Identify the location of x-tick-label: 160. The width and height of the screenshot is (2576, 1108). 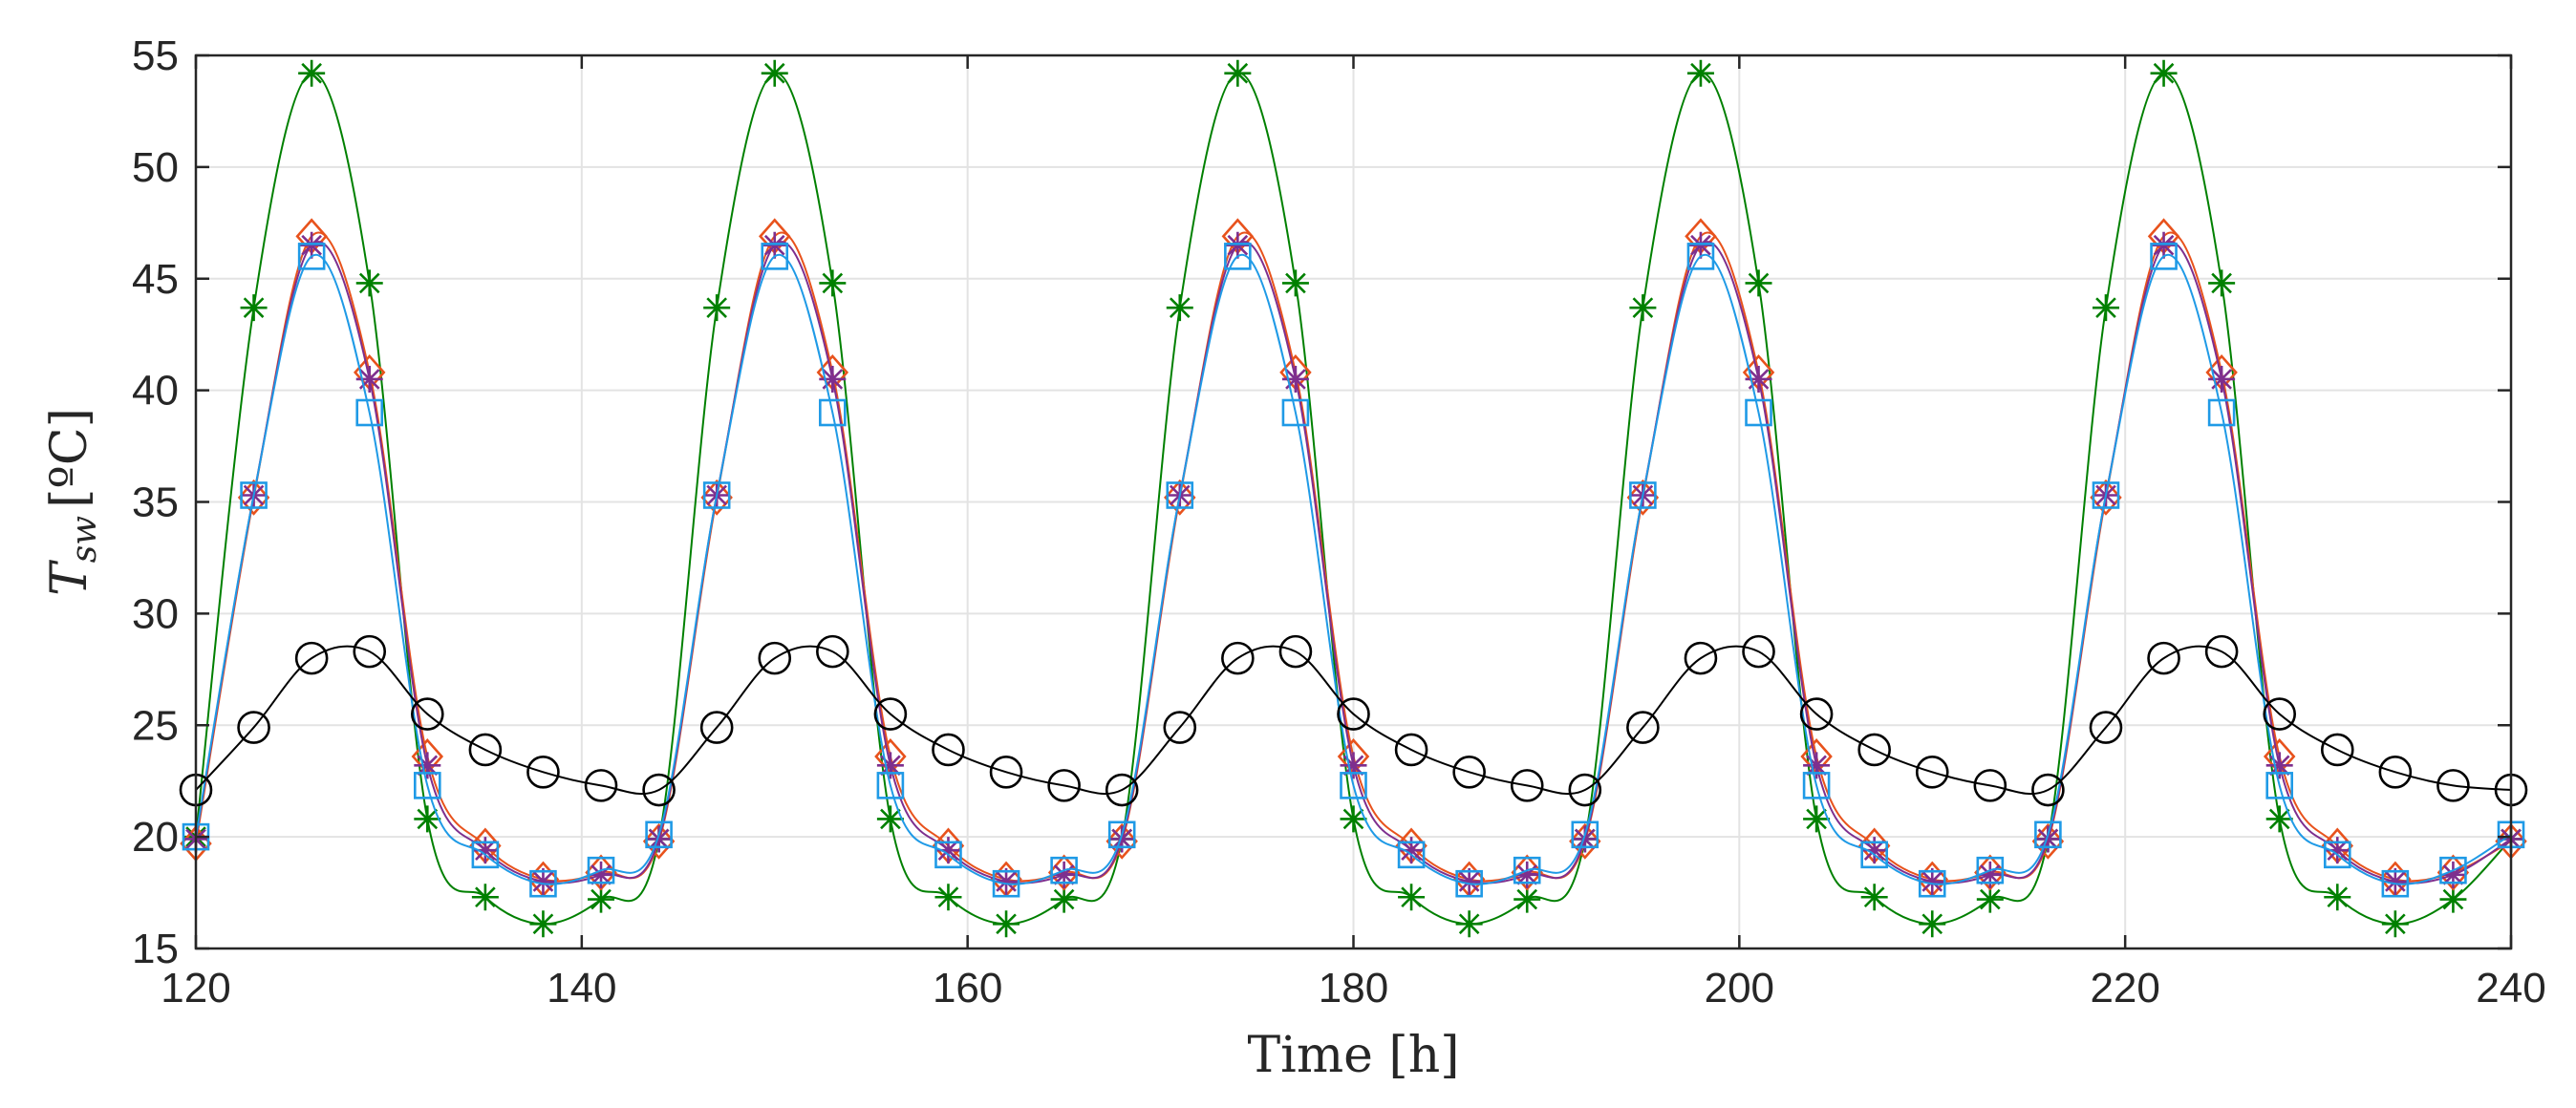
(967, 989).